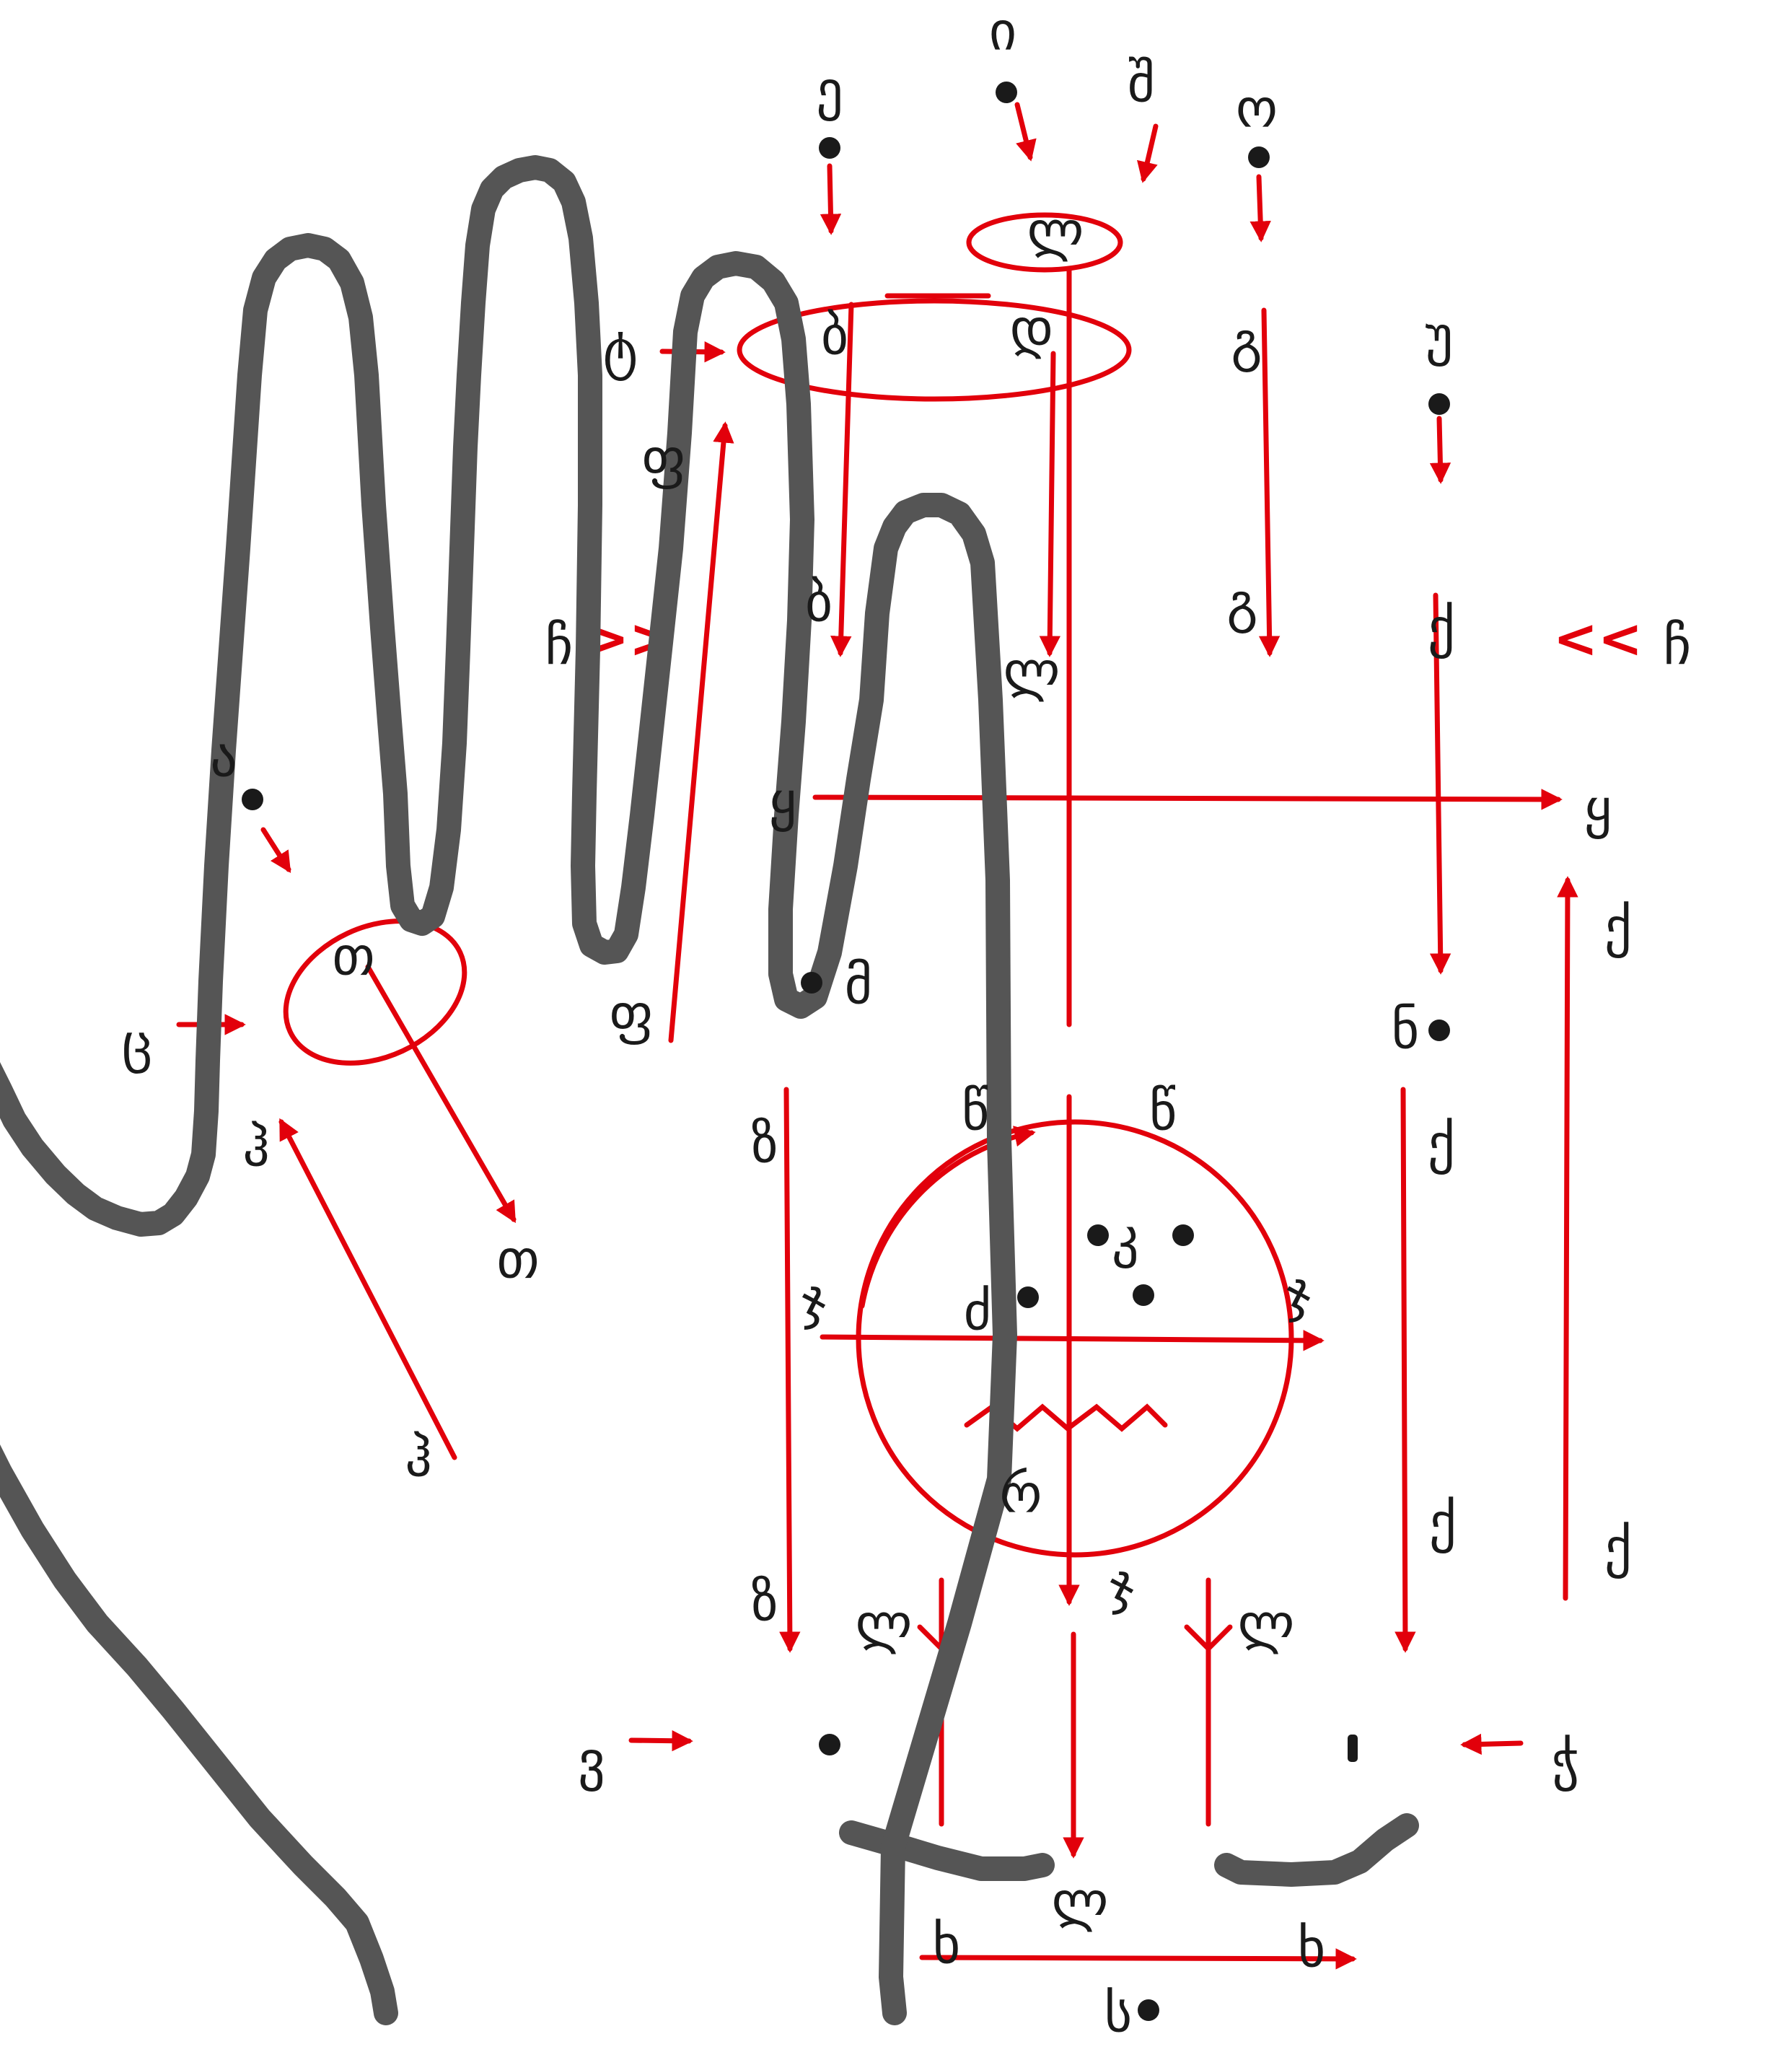 The width and height of the screenshot is (1792, 2052). I want to click on chevron-left: <<, so click(1598, 639).